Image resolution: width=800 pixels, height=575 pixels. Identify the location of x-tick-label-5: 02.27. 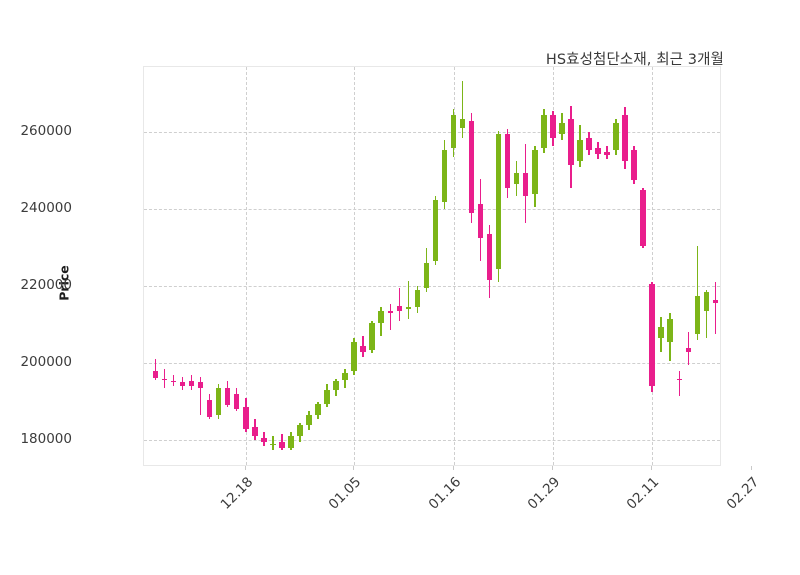
(742, 493).